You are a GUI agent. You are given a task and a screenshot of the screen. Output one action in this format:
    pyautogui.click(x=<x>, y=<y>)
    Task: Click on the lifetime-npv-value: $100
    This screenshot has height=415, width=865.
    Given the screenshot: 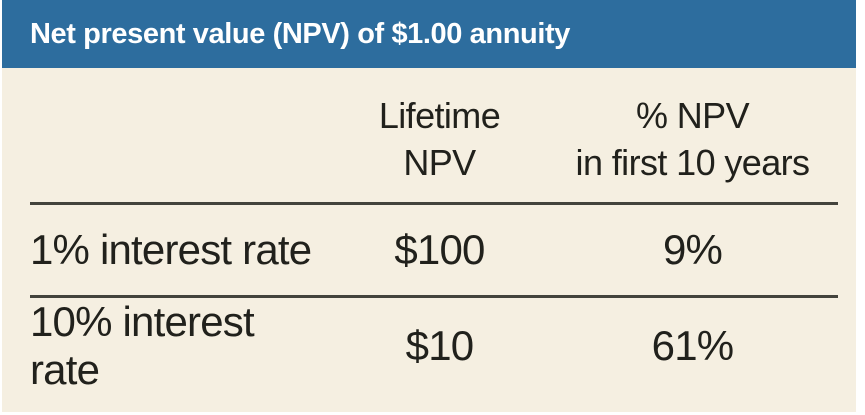 What is the action you would take?
    pyautogui.click(x=439, y=249)
    